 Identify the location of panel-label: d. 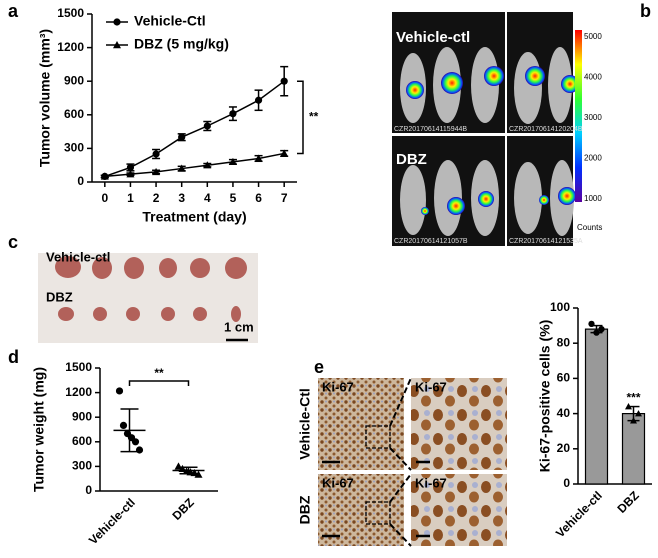
(13, 357).